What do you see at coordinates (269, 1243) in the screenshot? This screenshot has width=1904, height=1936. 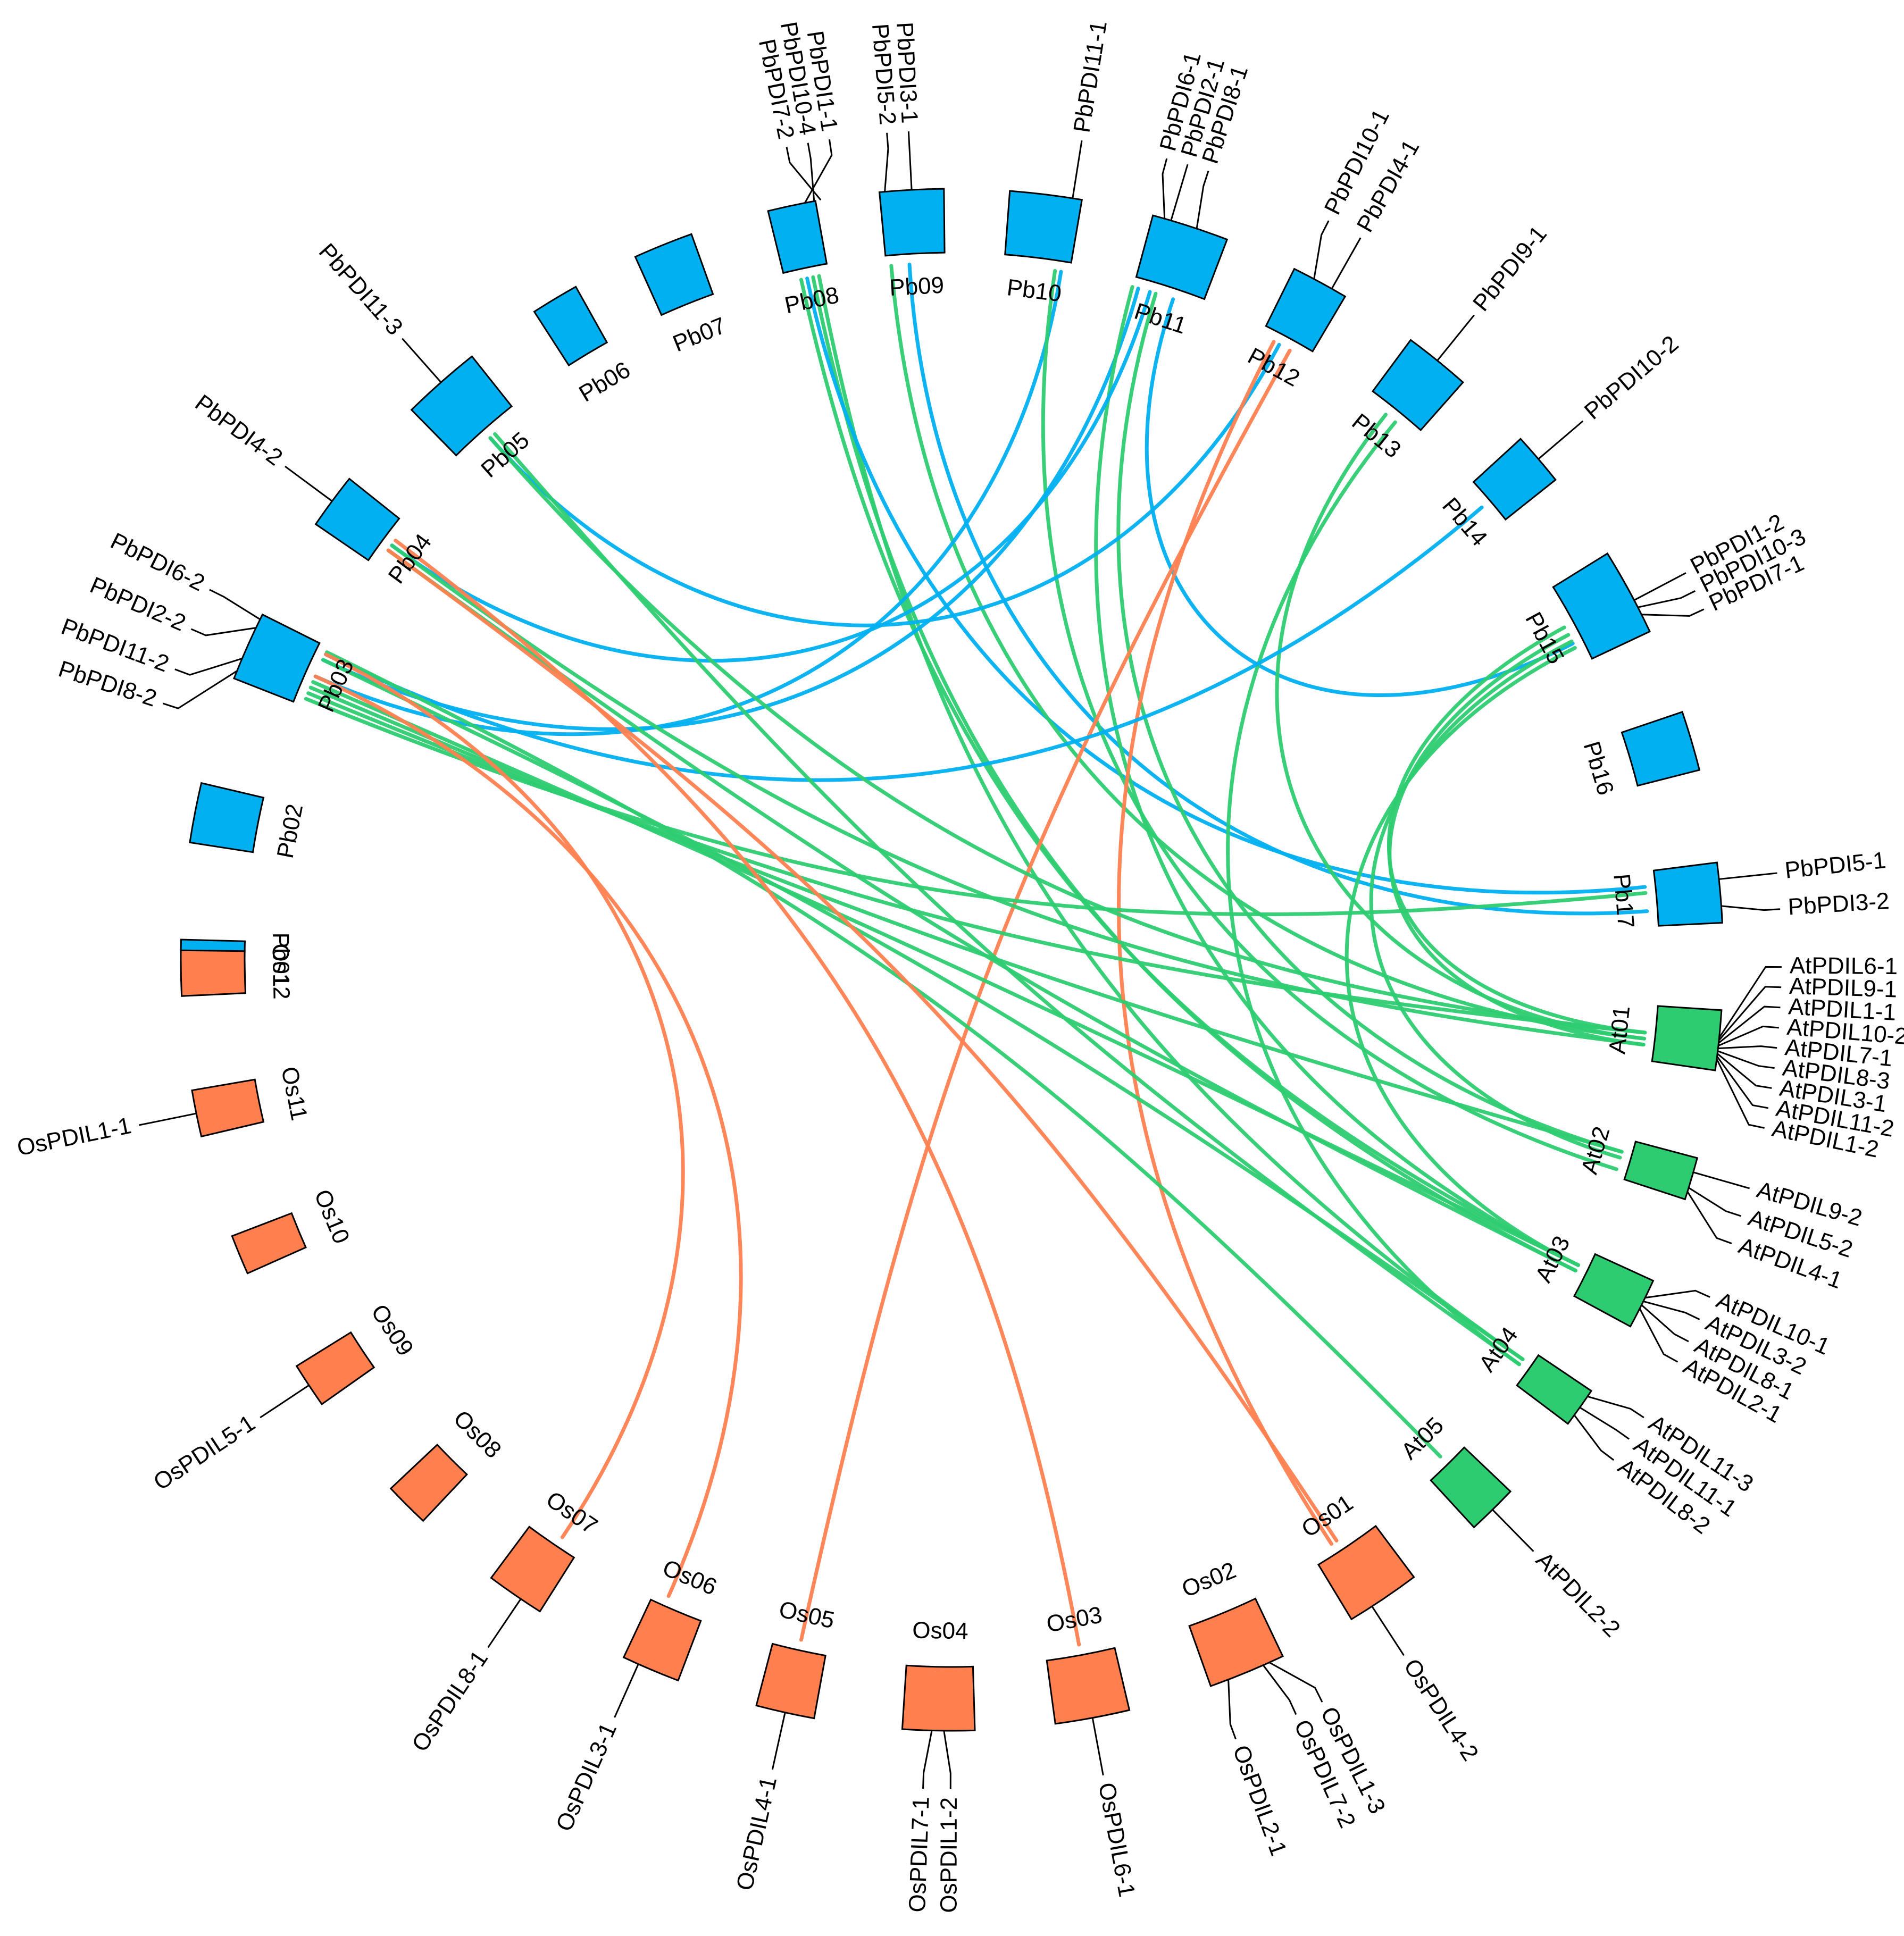 I see `chromosome-os10` at bounding box center [269, 1243].